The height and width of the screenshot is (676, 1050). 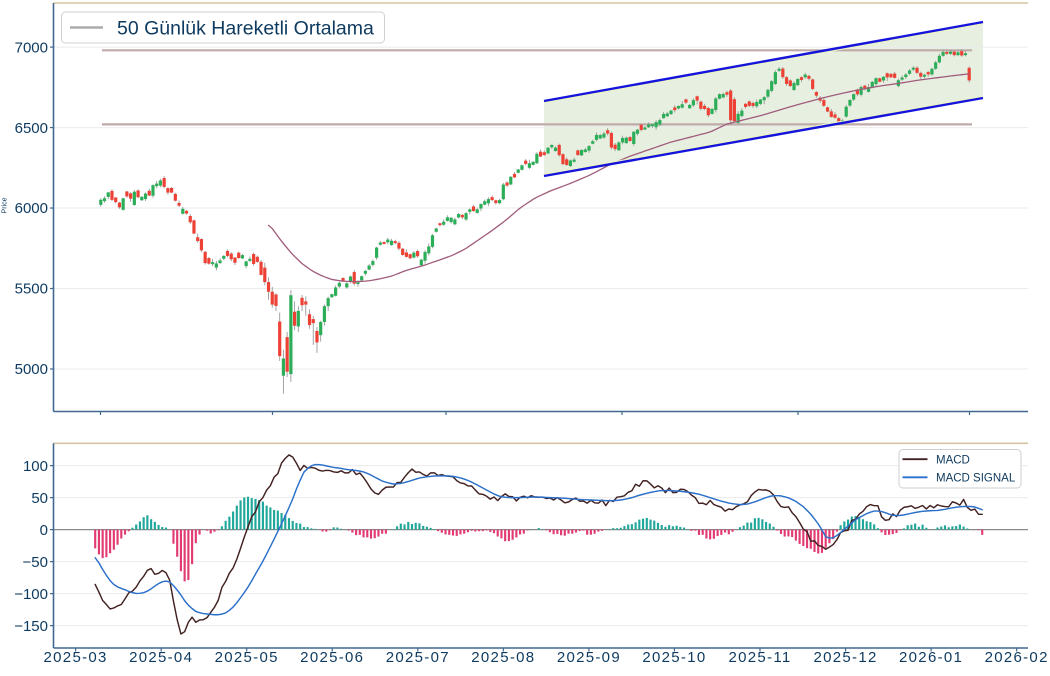 I want to click on svg-text: 50 Günlük Hareketli Ortalama, so click(x=245, y=29).